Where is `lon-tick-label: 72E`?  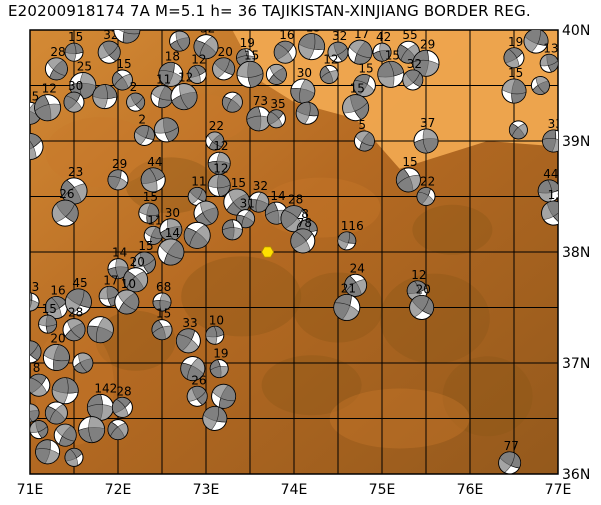 lon-tick-label: 72E is located at coordinates (118, 490).